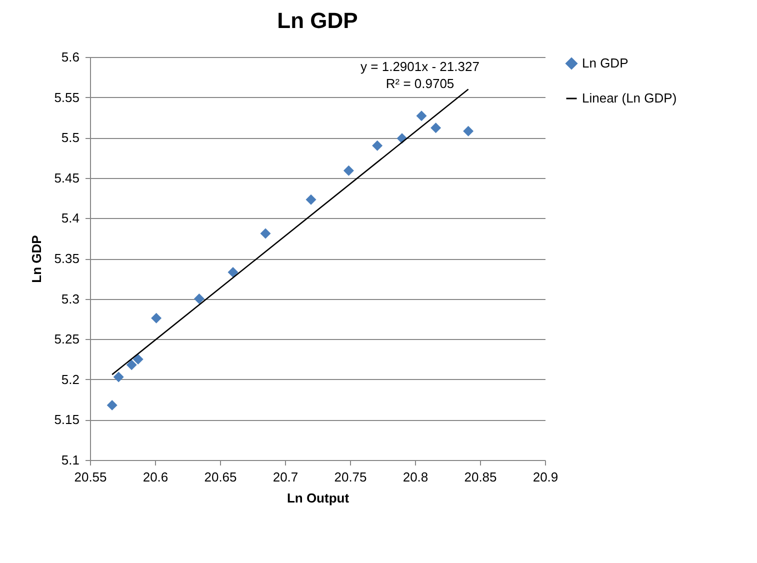 The width and height of the screenshot is (757, 563). Describe the element at coordinates (36, 258) in the screenshot. I see `y-axis-title: Ln GDP` at that location.